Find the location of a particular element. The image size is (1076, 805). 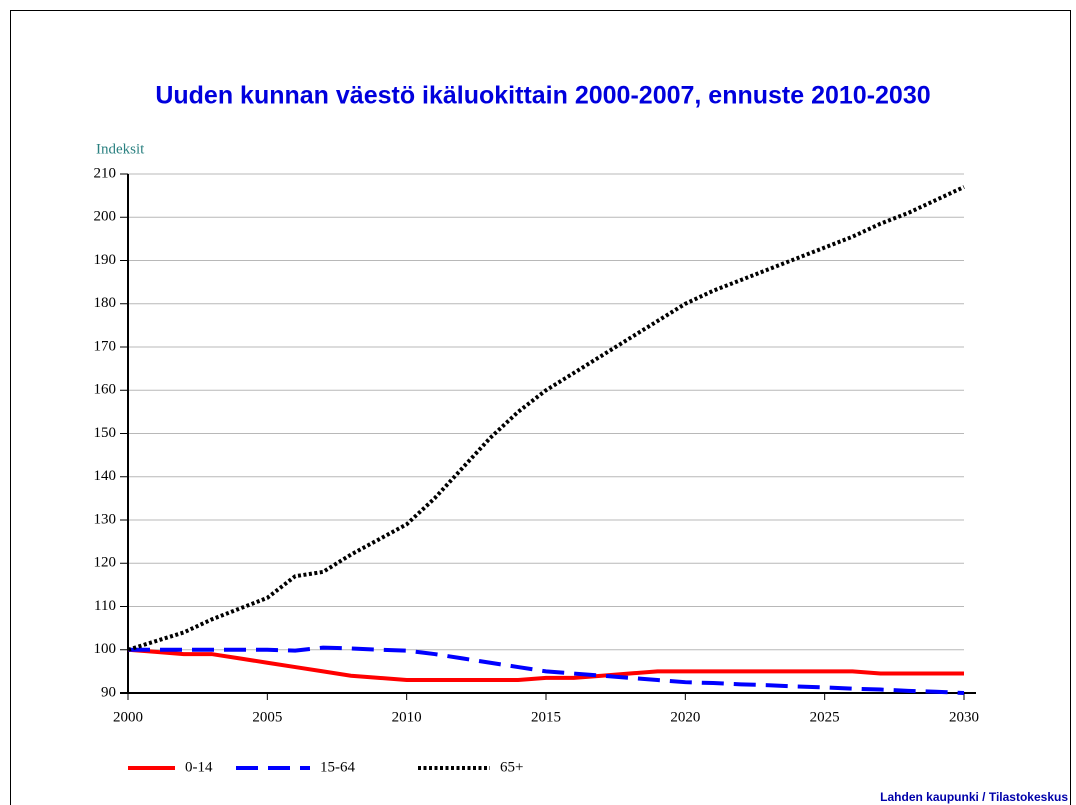

y-tick-label: 110 is located at coordinates (105, 606).